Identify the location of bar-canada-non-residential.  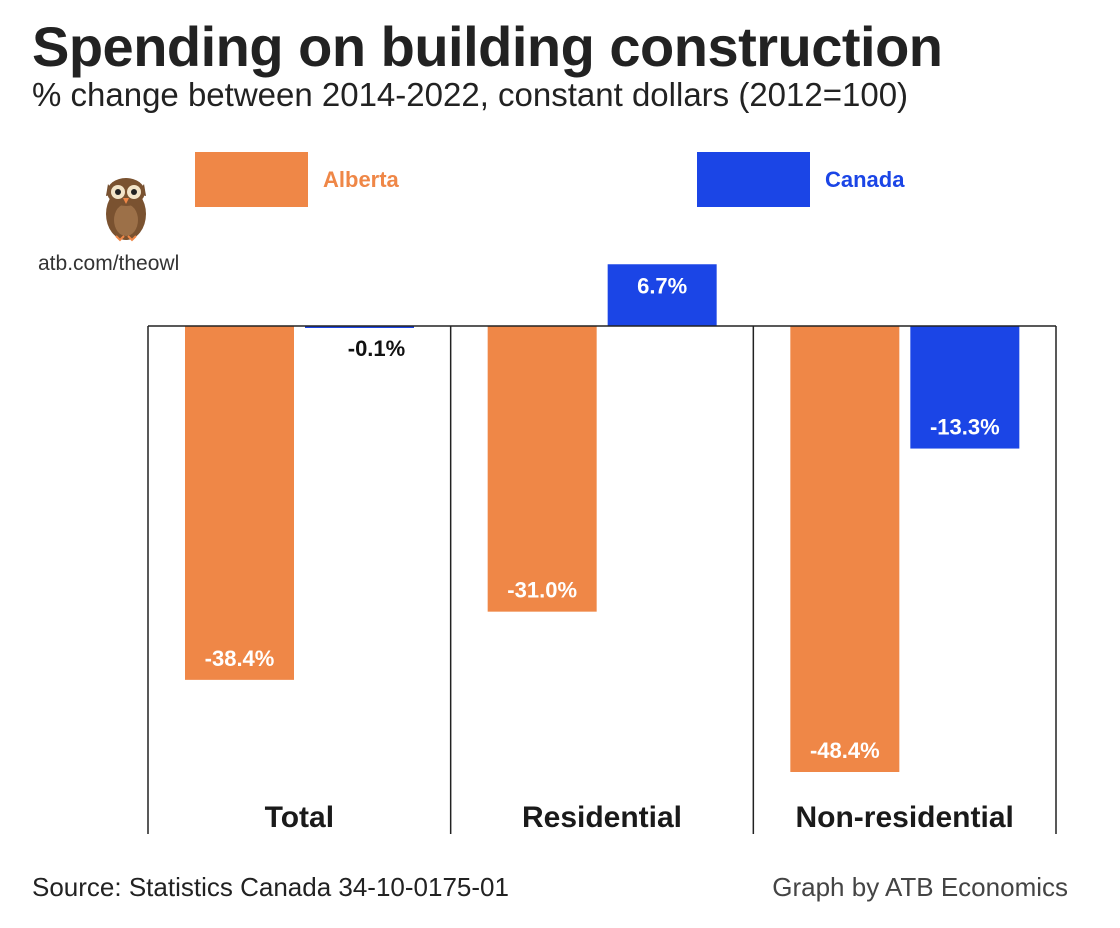
(965, 387).